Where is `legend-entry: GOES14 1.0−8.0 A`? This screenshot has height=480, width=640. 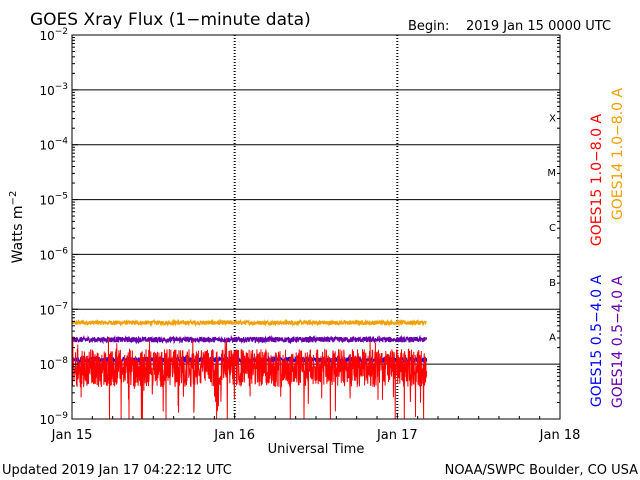 legend-entry: GOES14 1.0−8.0 A is located at coordinates (618, 154).